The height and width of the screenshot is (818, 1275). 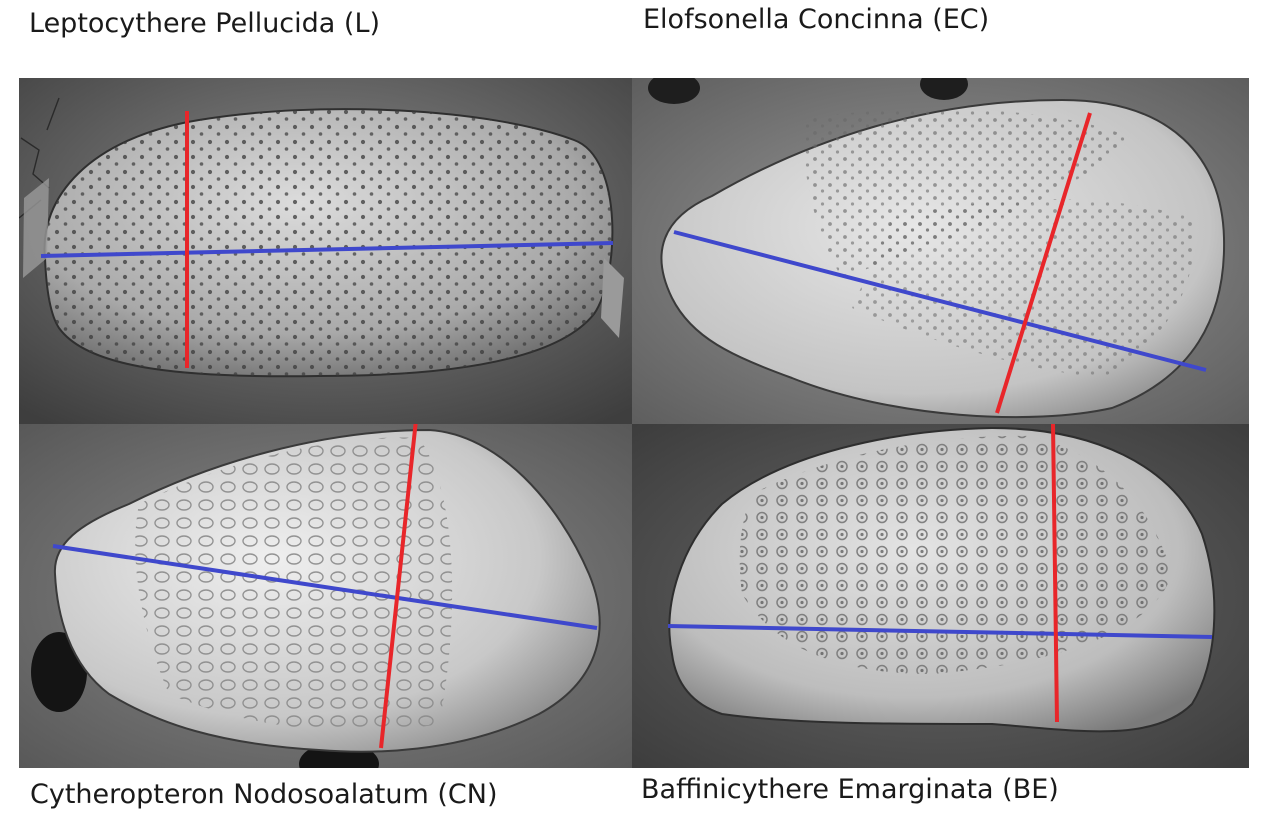 I want to click on caption-leptocythere-pellucida: Leptocythere Pellucida (L), so click(x=205, y=23).